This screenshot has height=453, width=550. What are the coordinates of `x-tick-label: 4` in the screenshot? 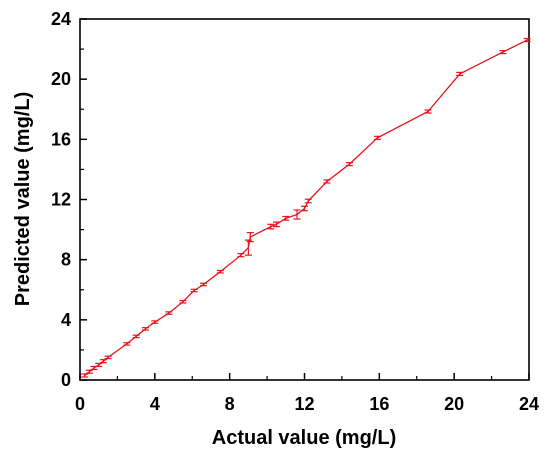 It's located at (155, 404).